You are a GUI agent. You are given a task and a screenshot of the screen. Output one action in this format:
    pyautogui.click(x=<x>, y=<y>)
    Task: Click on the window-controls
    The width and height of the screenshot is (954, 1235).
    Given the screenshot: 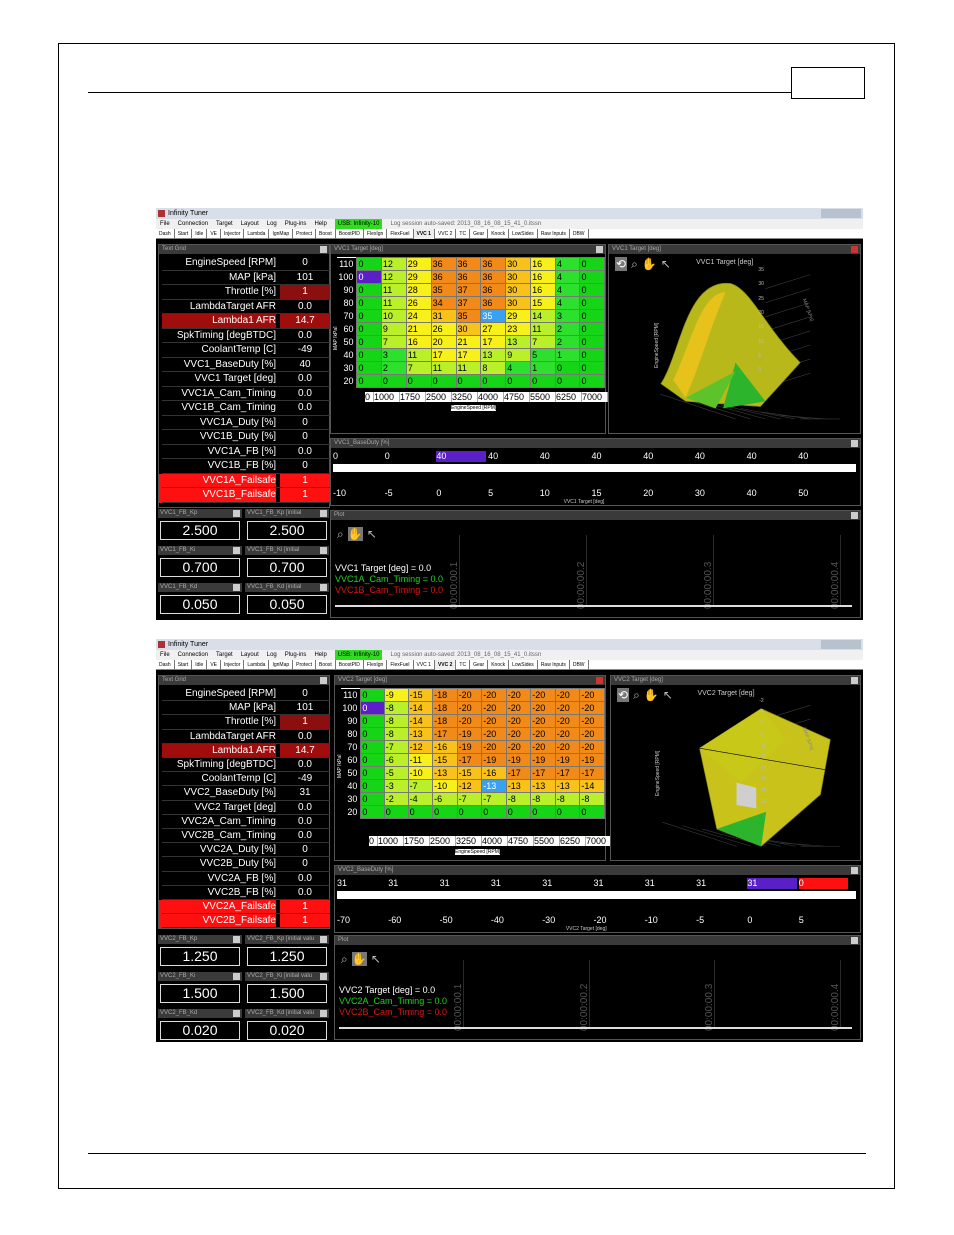 What is the action you would take?
    pyautogui.click(x=841, y=213)
    